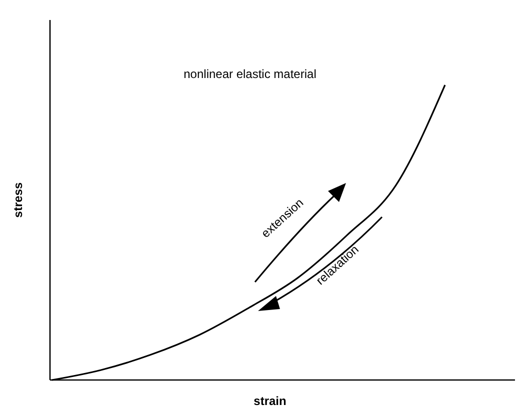 This screenshot has width=518, height=416. What do you see at coordinates (270, 401) in the screenshot?
I see `x-axis-title: strain` at bounding box center [270, 401].